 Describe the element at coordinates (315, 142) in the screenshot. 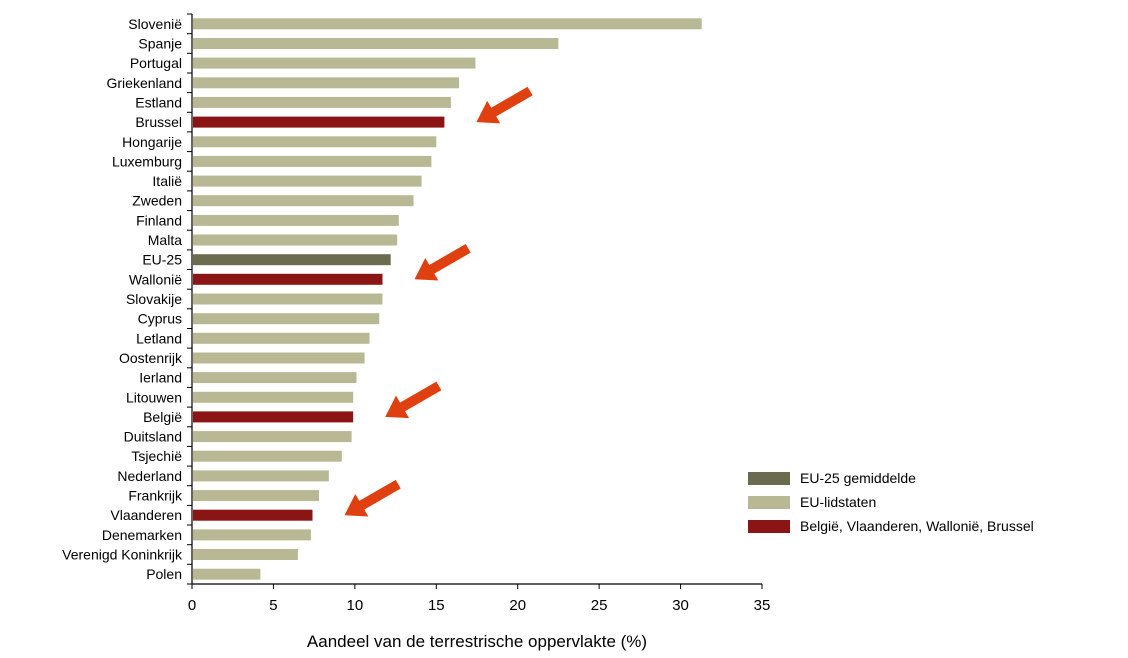

I see `bar-hongarije` at that location.